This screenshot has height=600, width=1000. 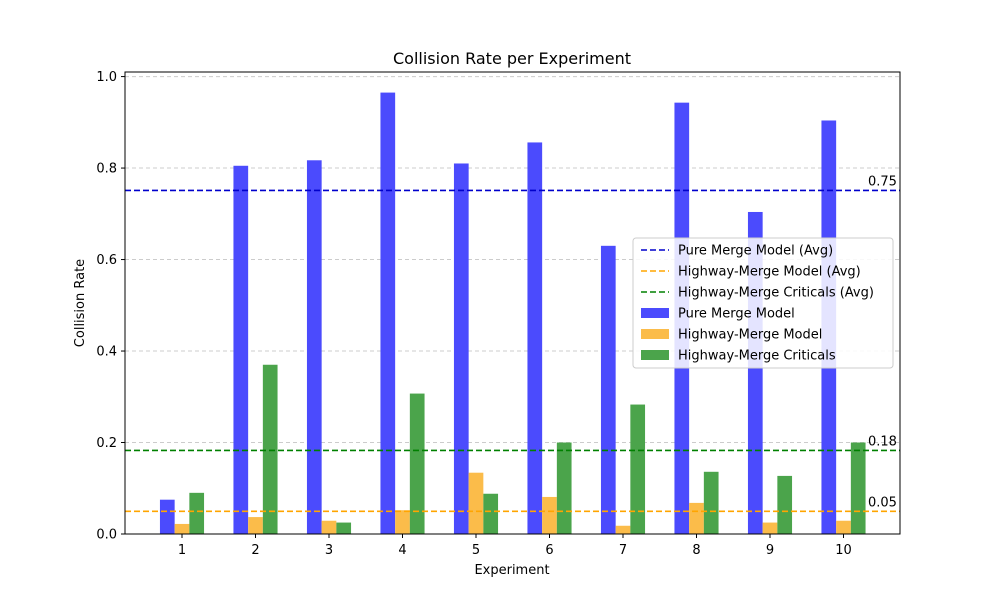 What do you see at coordinates (329, 550) in the screenshot?
I see `x-tick-label: 3` at bounding box center [329, 550].